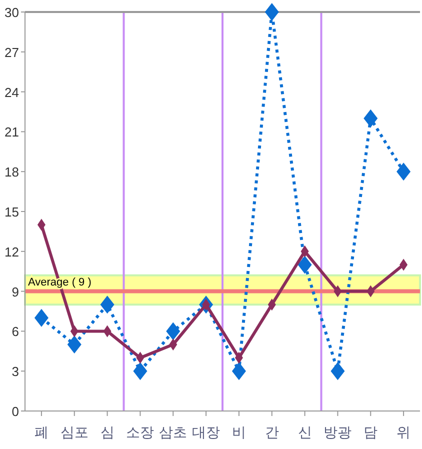  I want to click on x-tick-label: 삼초, so click(173, 432).